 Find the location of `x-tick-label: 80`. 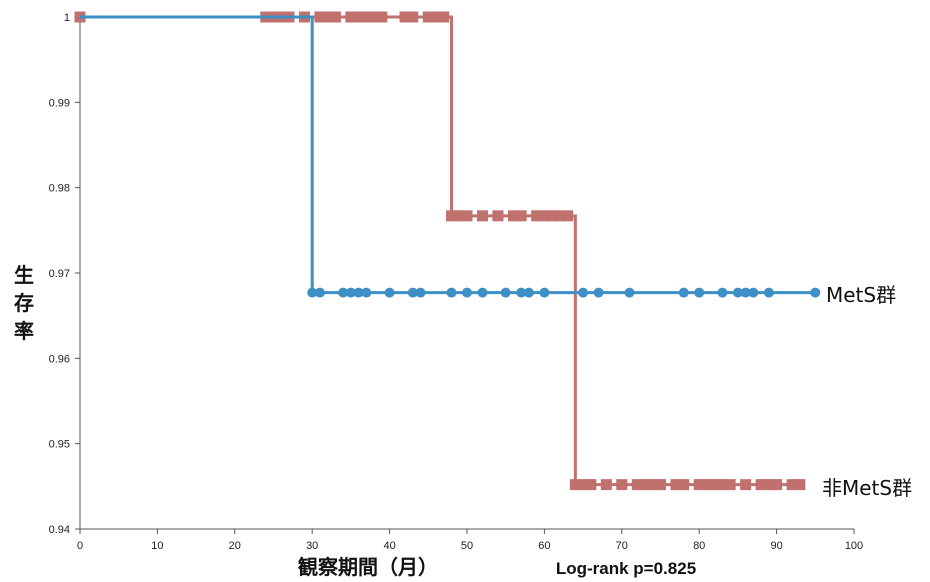

x-tick-label: 80 is located at coordinates (699, 546).